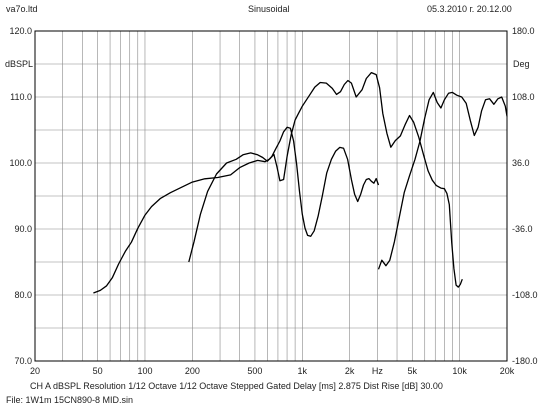  What do you see at coordinates (523, 97) in the screenshot?
I see `y2-tick-label: 108.0` at bounding box center [523, 97].